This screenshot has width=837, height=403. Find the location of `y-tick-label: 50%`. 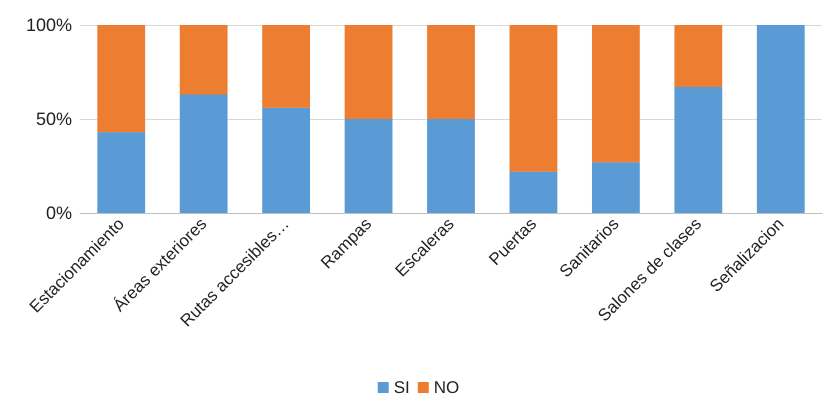

y-tick-label: 50% is located at coordinates (54, 119).